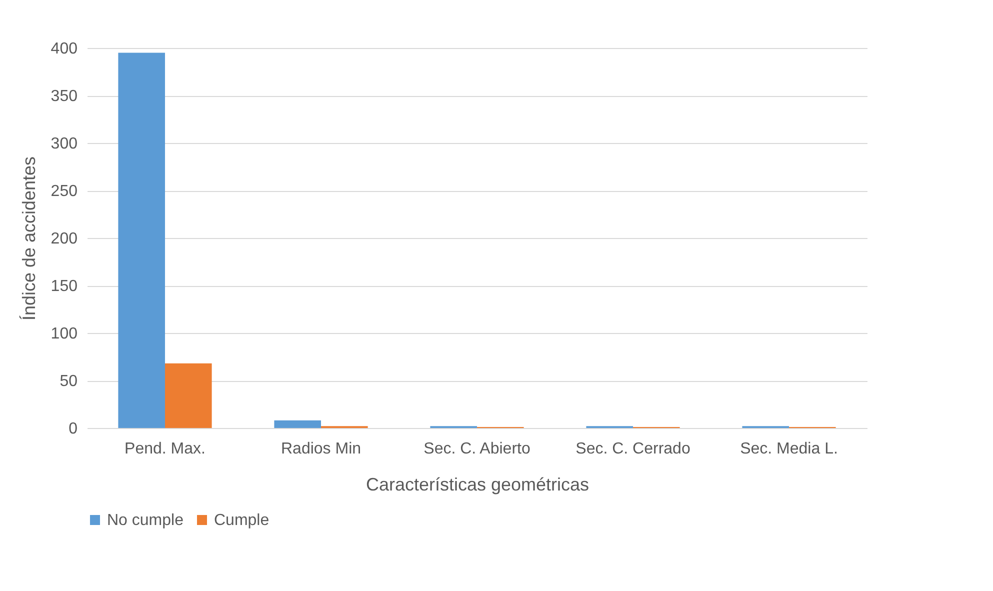  What do you see at coordinates (64, 144) in the screenshot?
I see `y-tick-label: 300` at bounding box center [64, 144].